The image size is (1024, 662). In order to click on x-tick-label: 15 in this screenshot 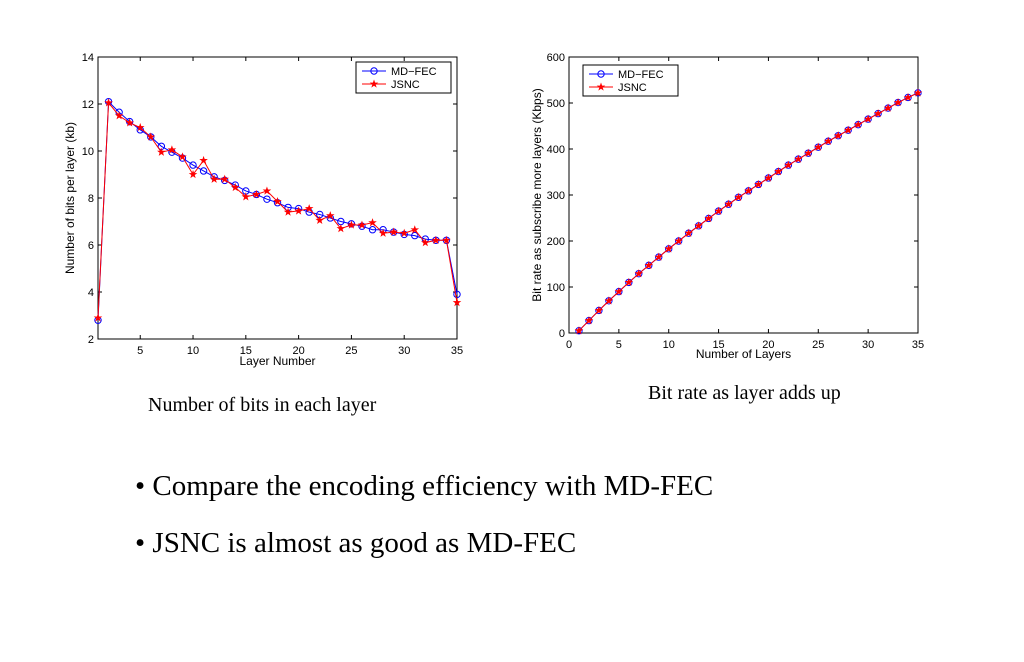, I will do `click(246, 351)`.